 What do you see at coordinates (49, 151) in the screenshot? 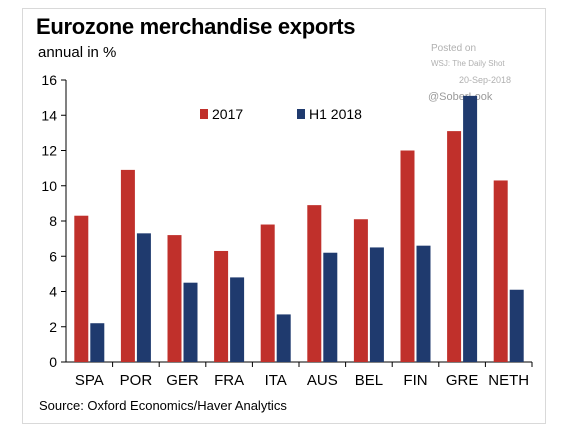
I see `y-tick-label: 12` at bounding box center [49, 151].